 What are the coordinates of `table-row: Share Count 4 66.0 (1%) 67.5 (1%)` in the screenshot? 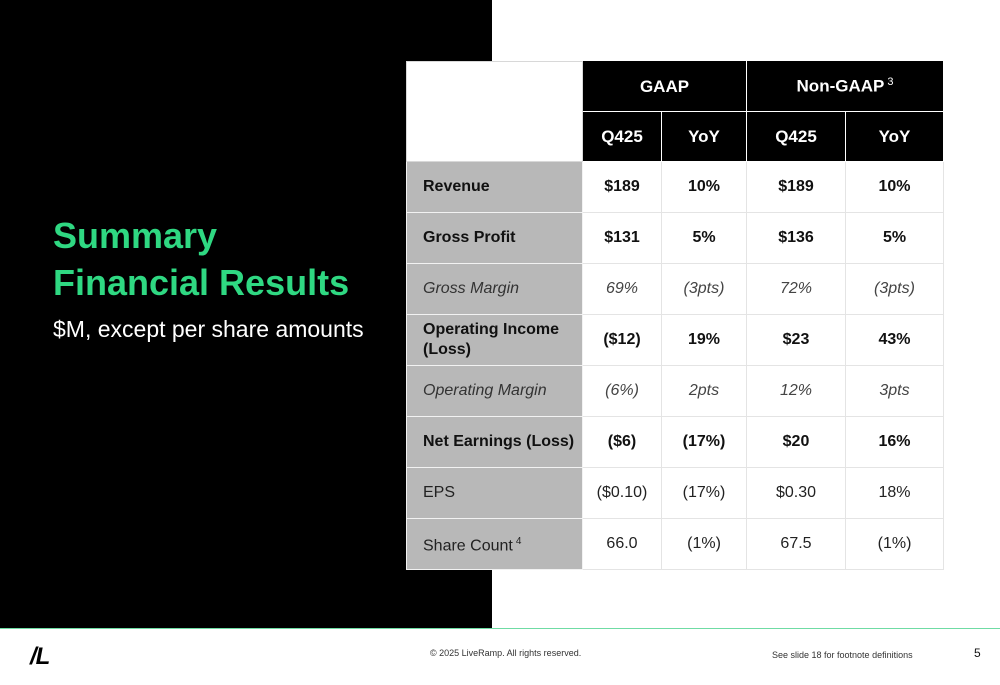 It's located at (675, 544).